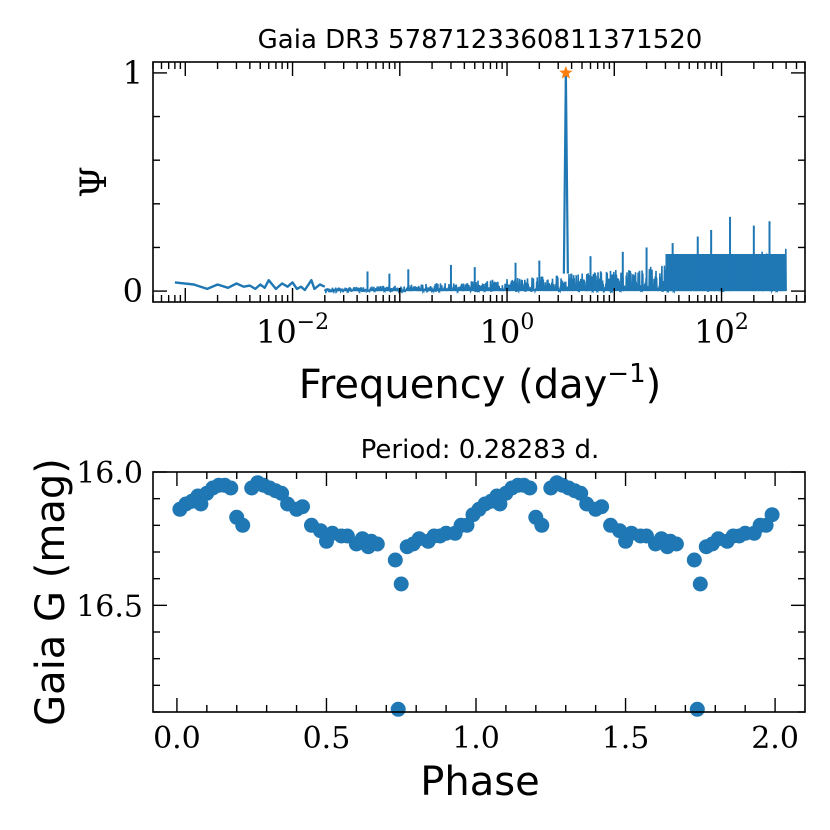  Describe the element at coordinates (479, 782) in the screenshot. I see `lightcurve-xlabel: Phase` at that location.